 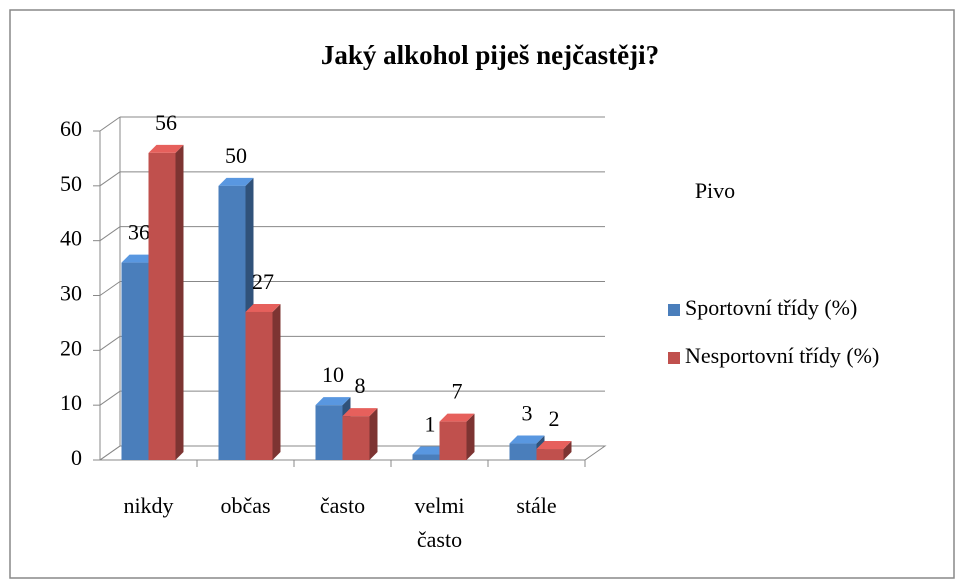 I want to click on y-tick-label: 10, so click(x=71, y=402).